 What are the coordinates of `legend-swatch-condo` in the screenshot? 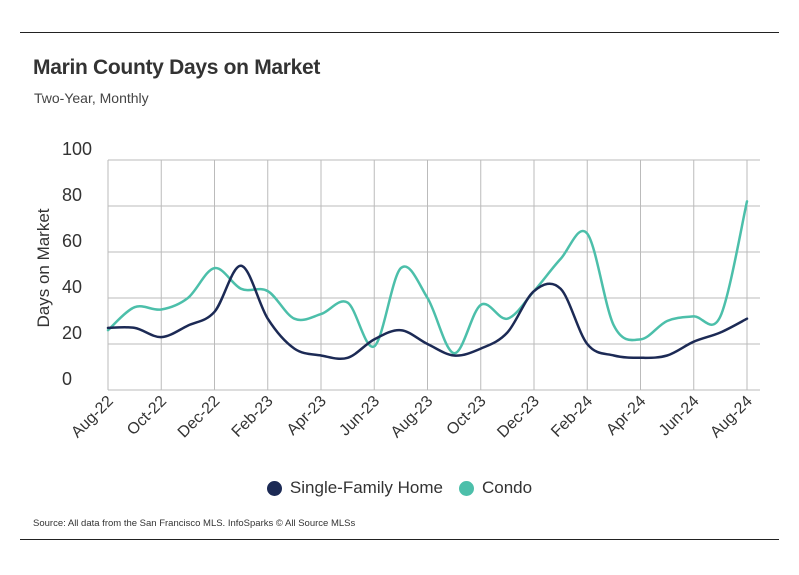 It's located at (466, 488).